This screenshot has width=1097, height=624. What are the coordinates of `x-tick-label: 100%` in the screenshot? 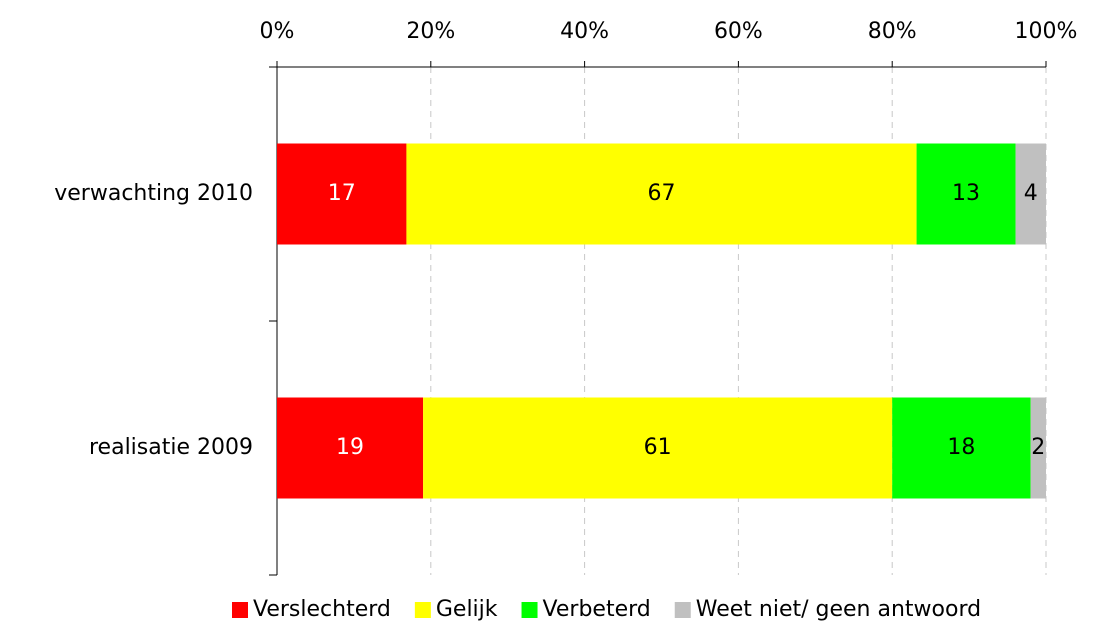 It's located at (1046, 31).